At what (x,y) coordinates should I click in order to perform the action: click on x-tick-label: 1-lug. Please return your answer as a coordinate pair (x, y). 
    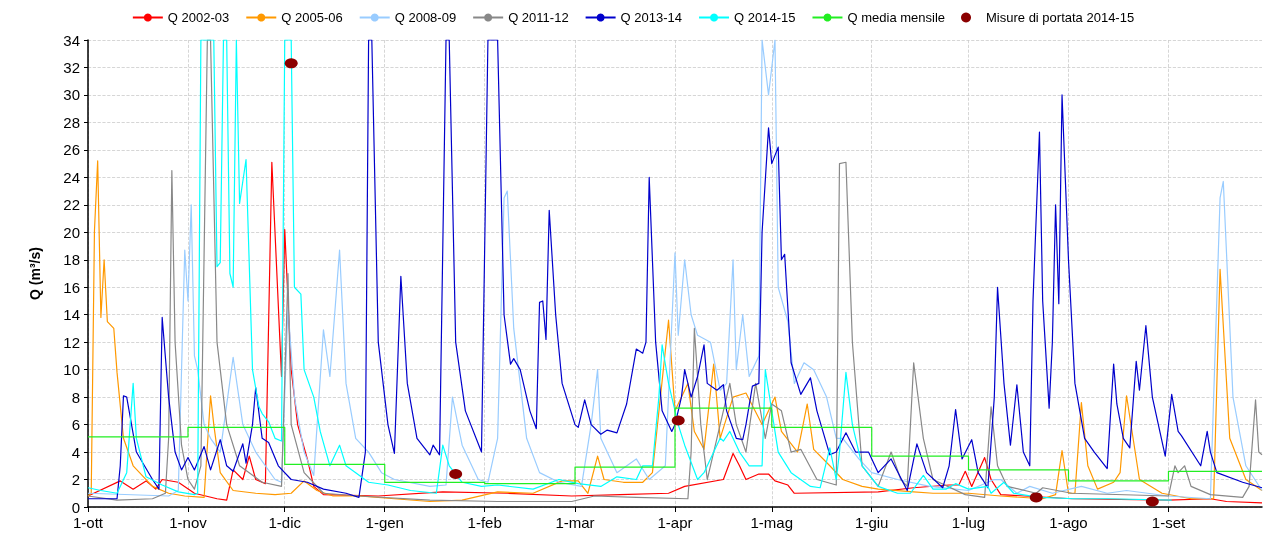
    Looking at the image, I should click on (968, 522).